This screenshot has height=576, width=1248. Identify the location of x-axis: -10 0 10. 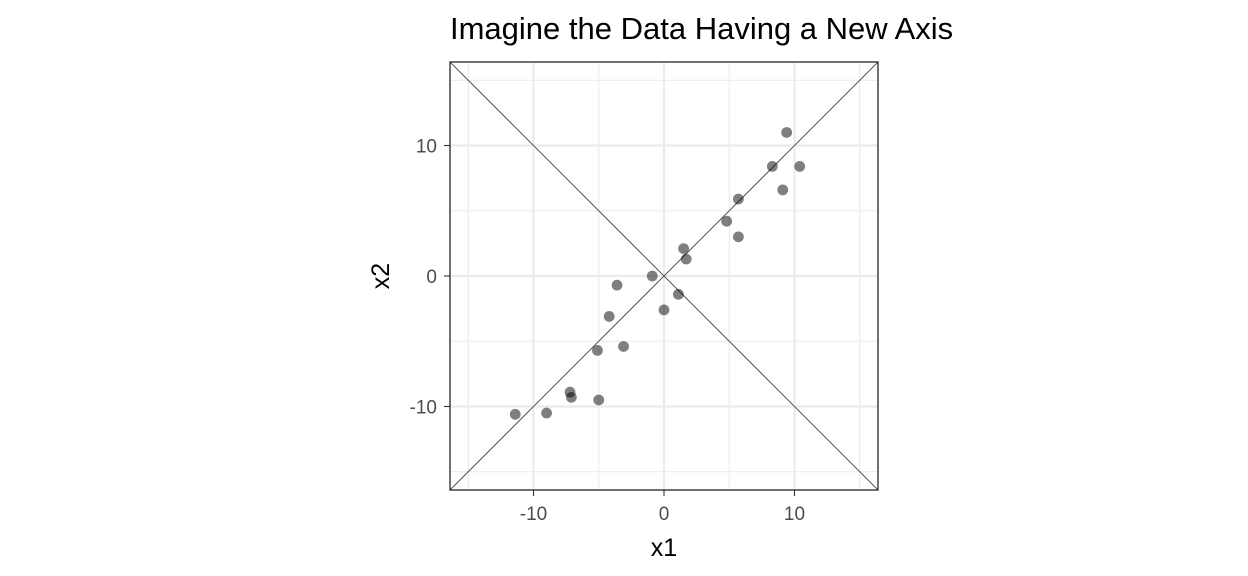
(662, 507).